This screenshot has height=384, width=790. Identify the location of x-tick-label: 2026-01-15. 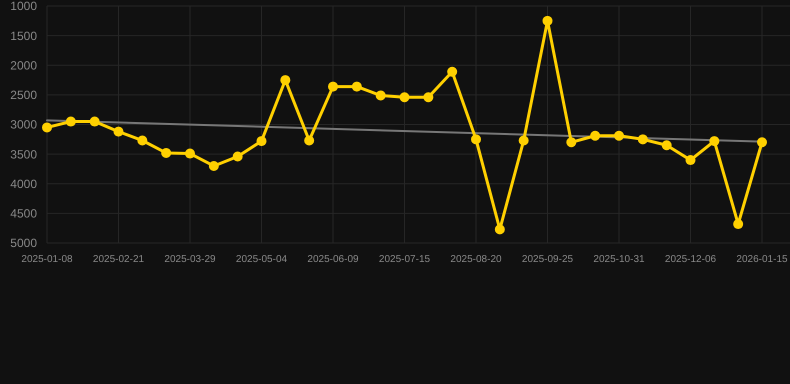
(762, 259).